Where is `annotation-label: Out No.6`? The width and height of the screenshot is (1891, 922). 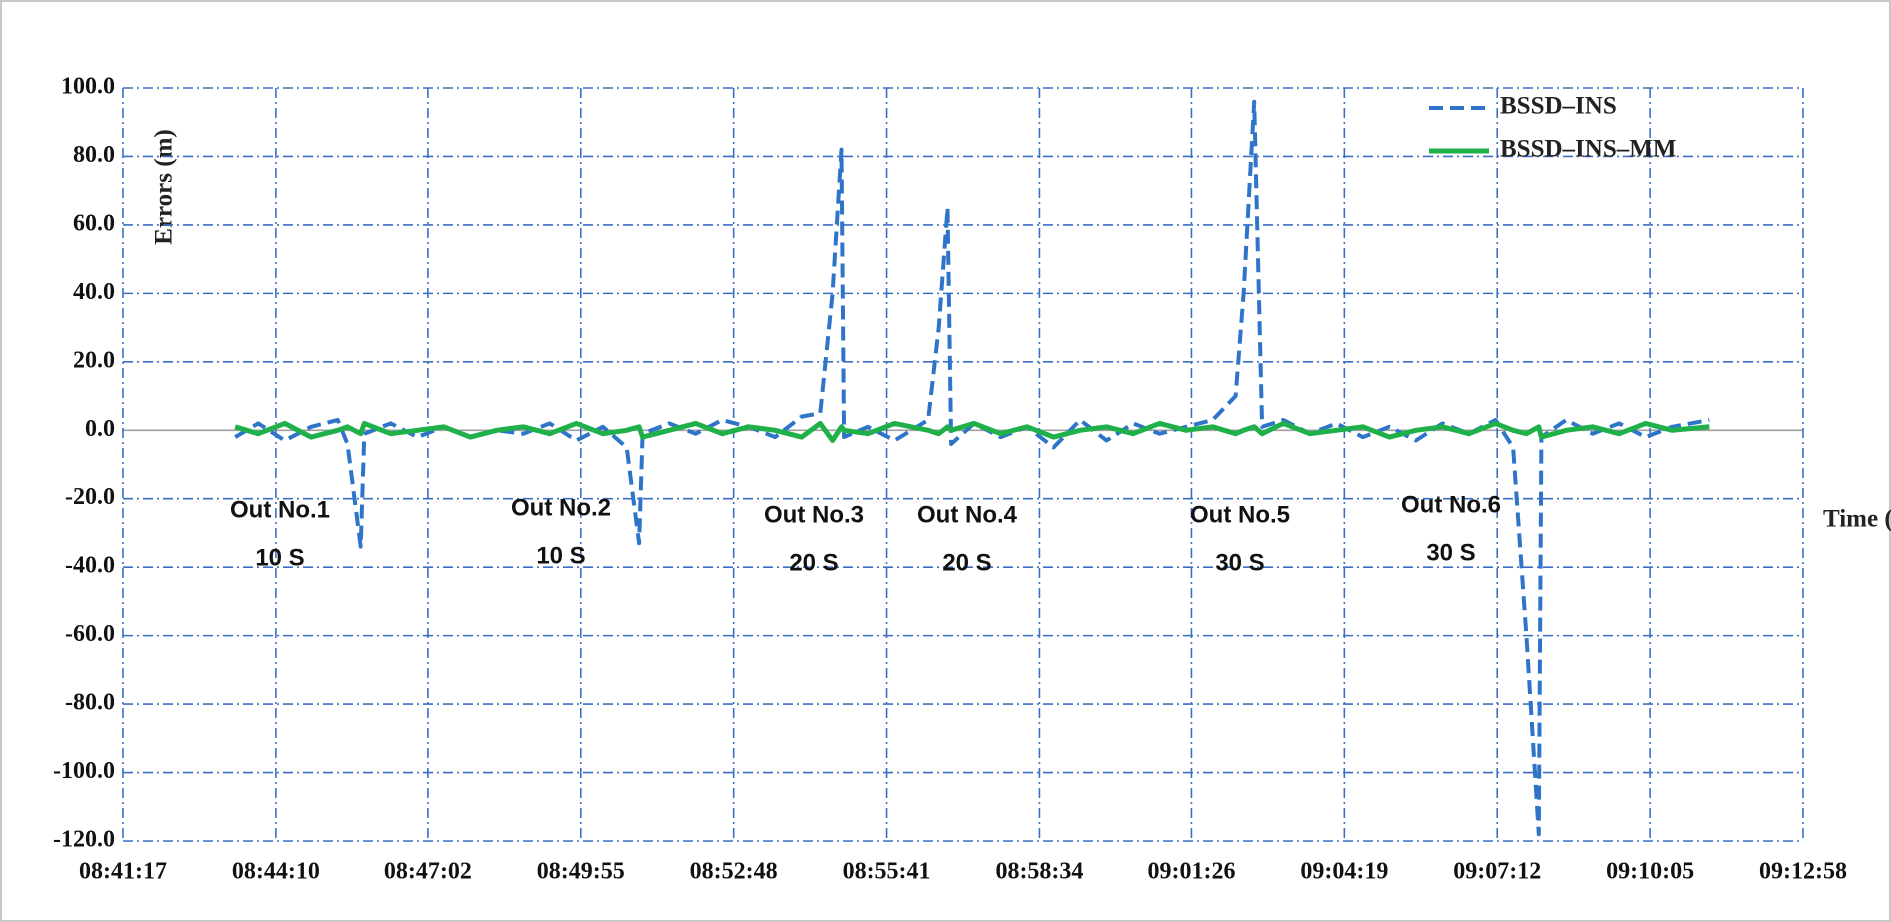
annotation-label: Out No.6 is located at coordinates (1451, 504).